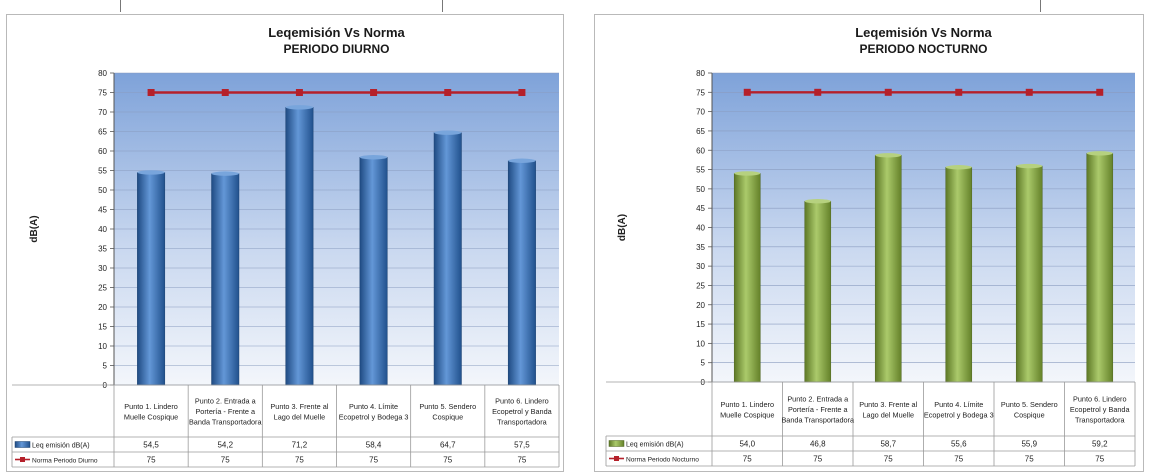  I want to click on data-label: 54,5, so click(151, 445).